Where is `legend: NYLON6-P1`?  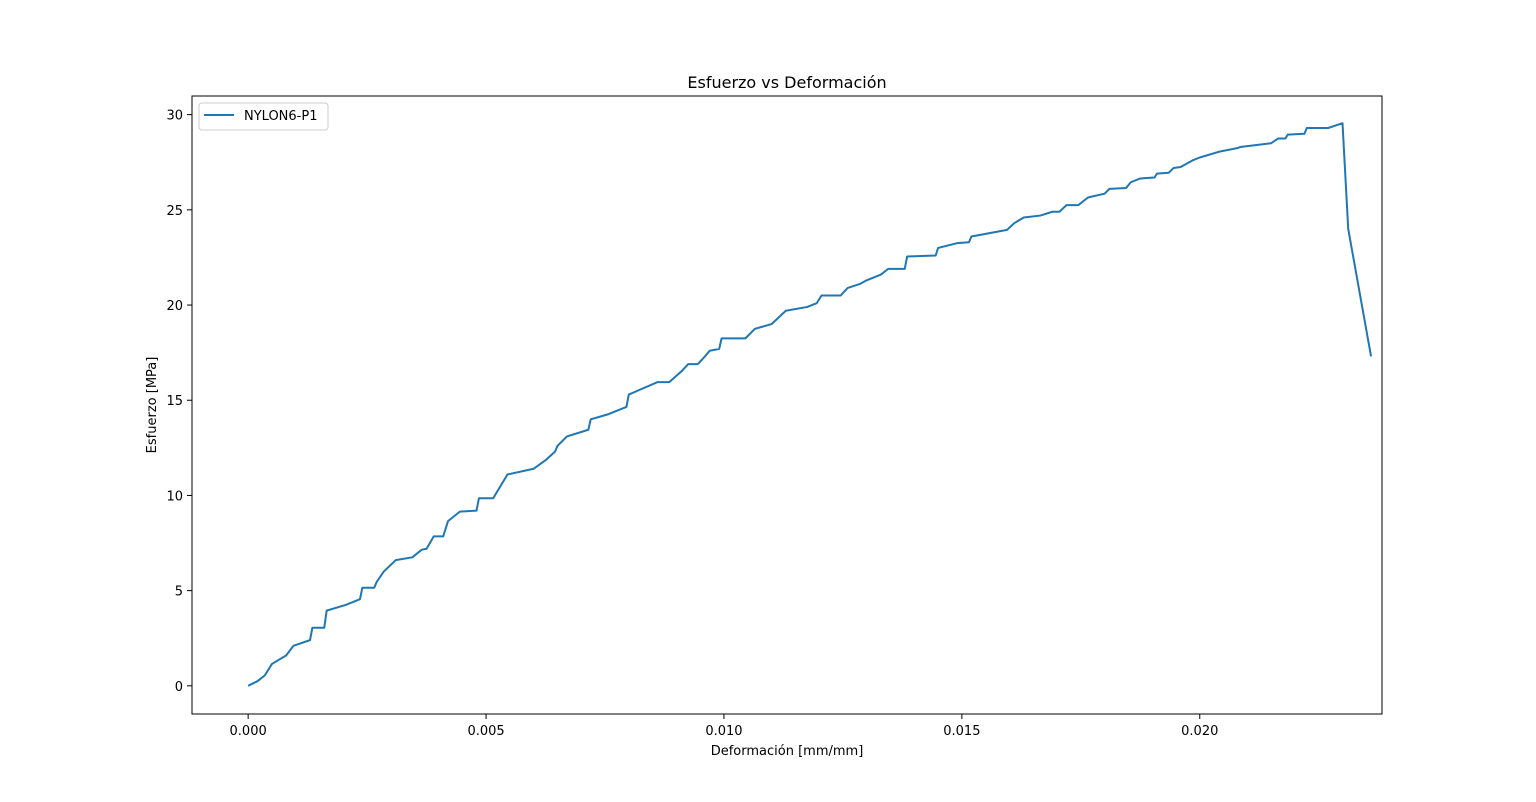 legend: NYLON6-P1 is located at coordinates (263, 116).